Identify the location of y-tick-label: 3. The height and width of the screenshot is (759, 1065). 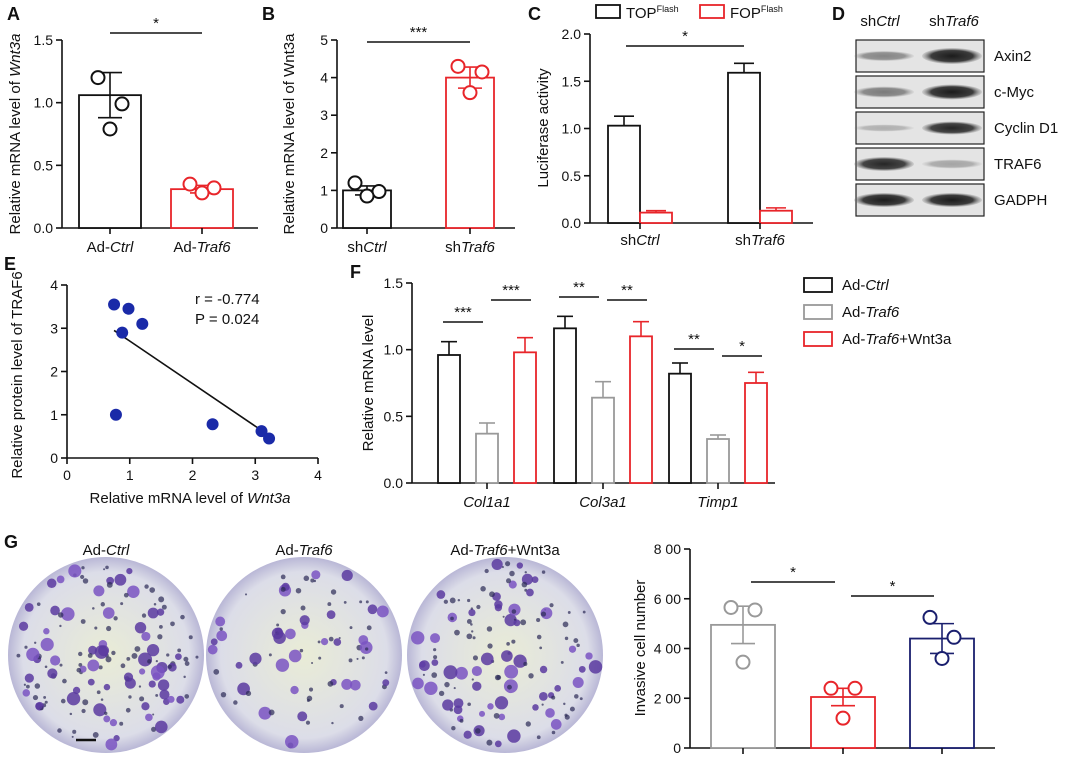
(324, 115).